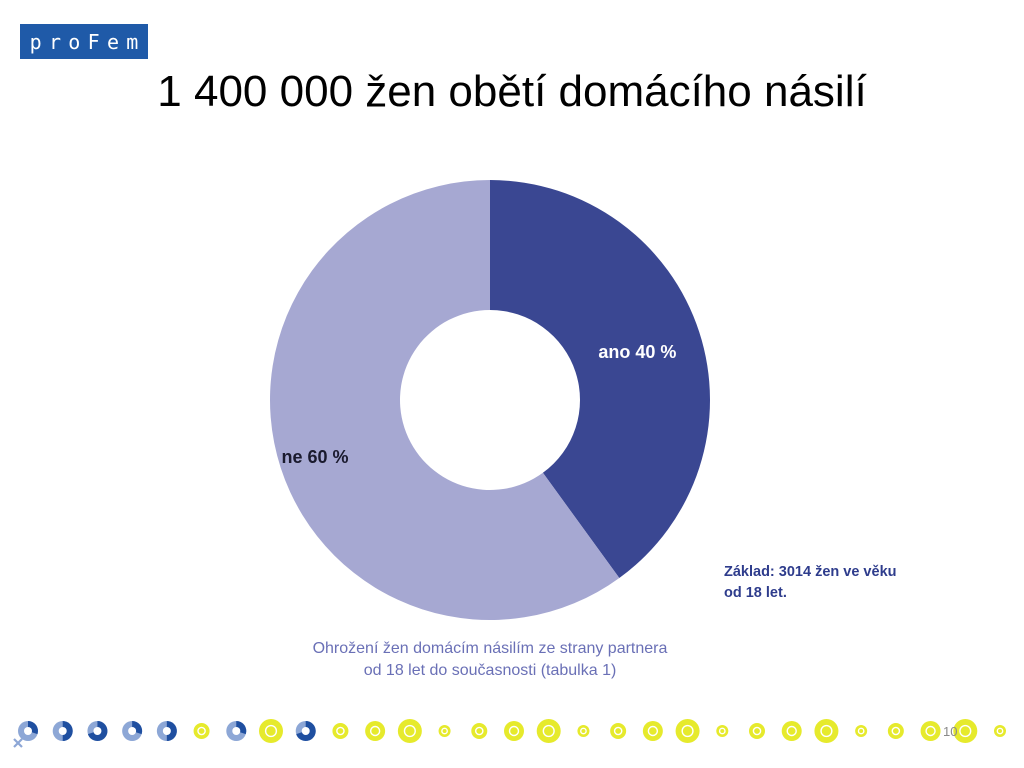  I want to click on logo-letter: p, so click(35, 41).